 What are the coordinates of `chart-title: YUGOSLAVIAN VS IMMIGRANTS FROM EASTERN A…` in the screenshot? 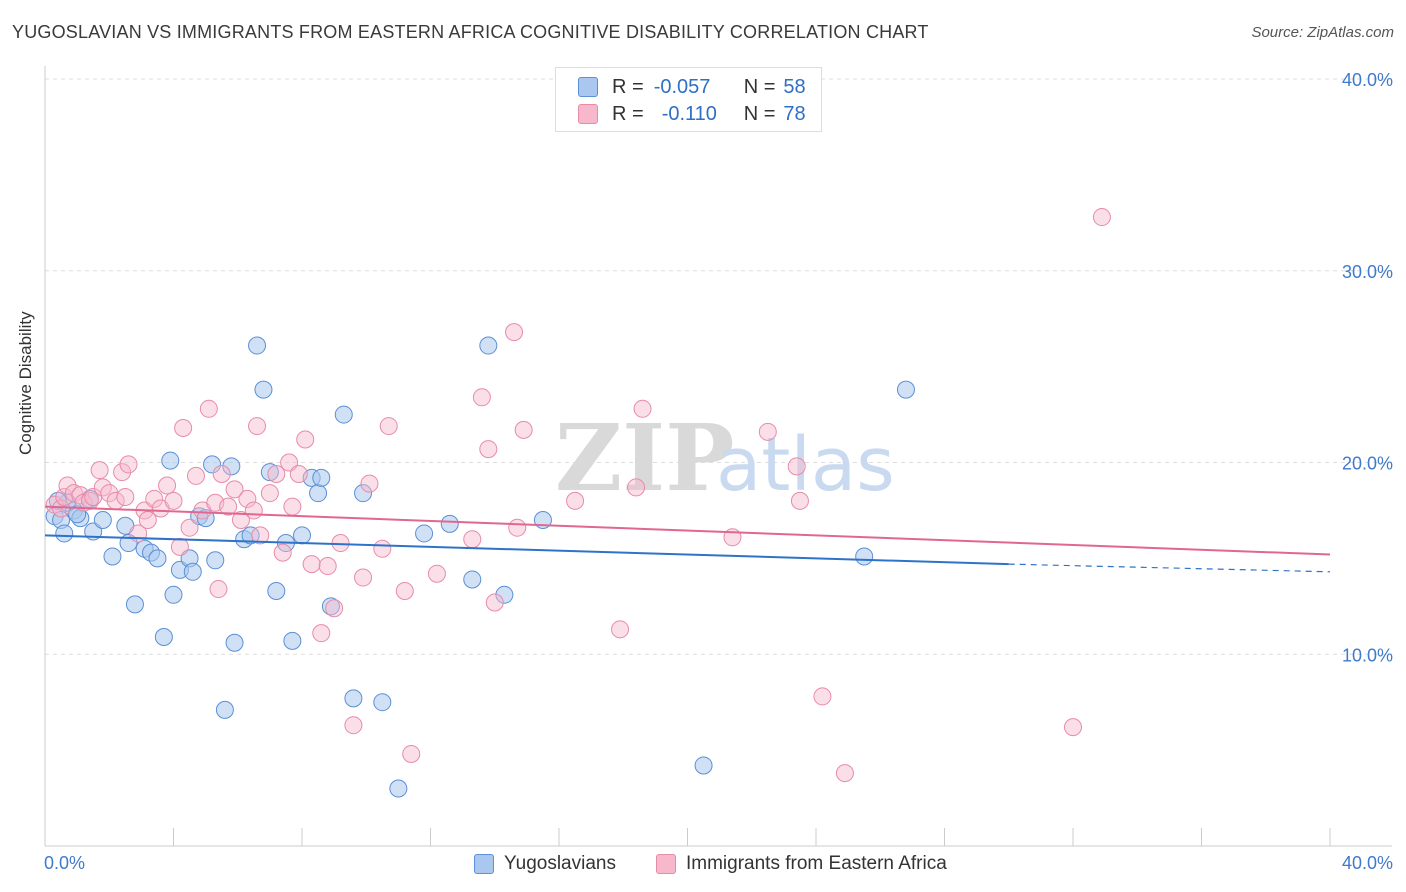 It's located at (470, 32).